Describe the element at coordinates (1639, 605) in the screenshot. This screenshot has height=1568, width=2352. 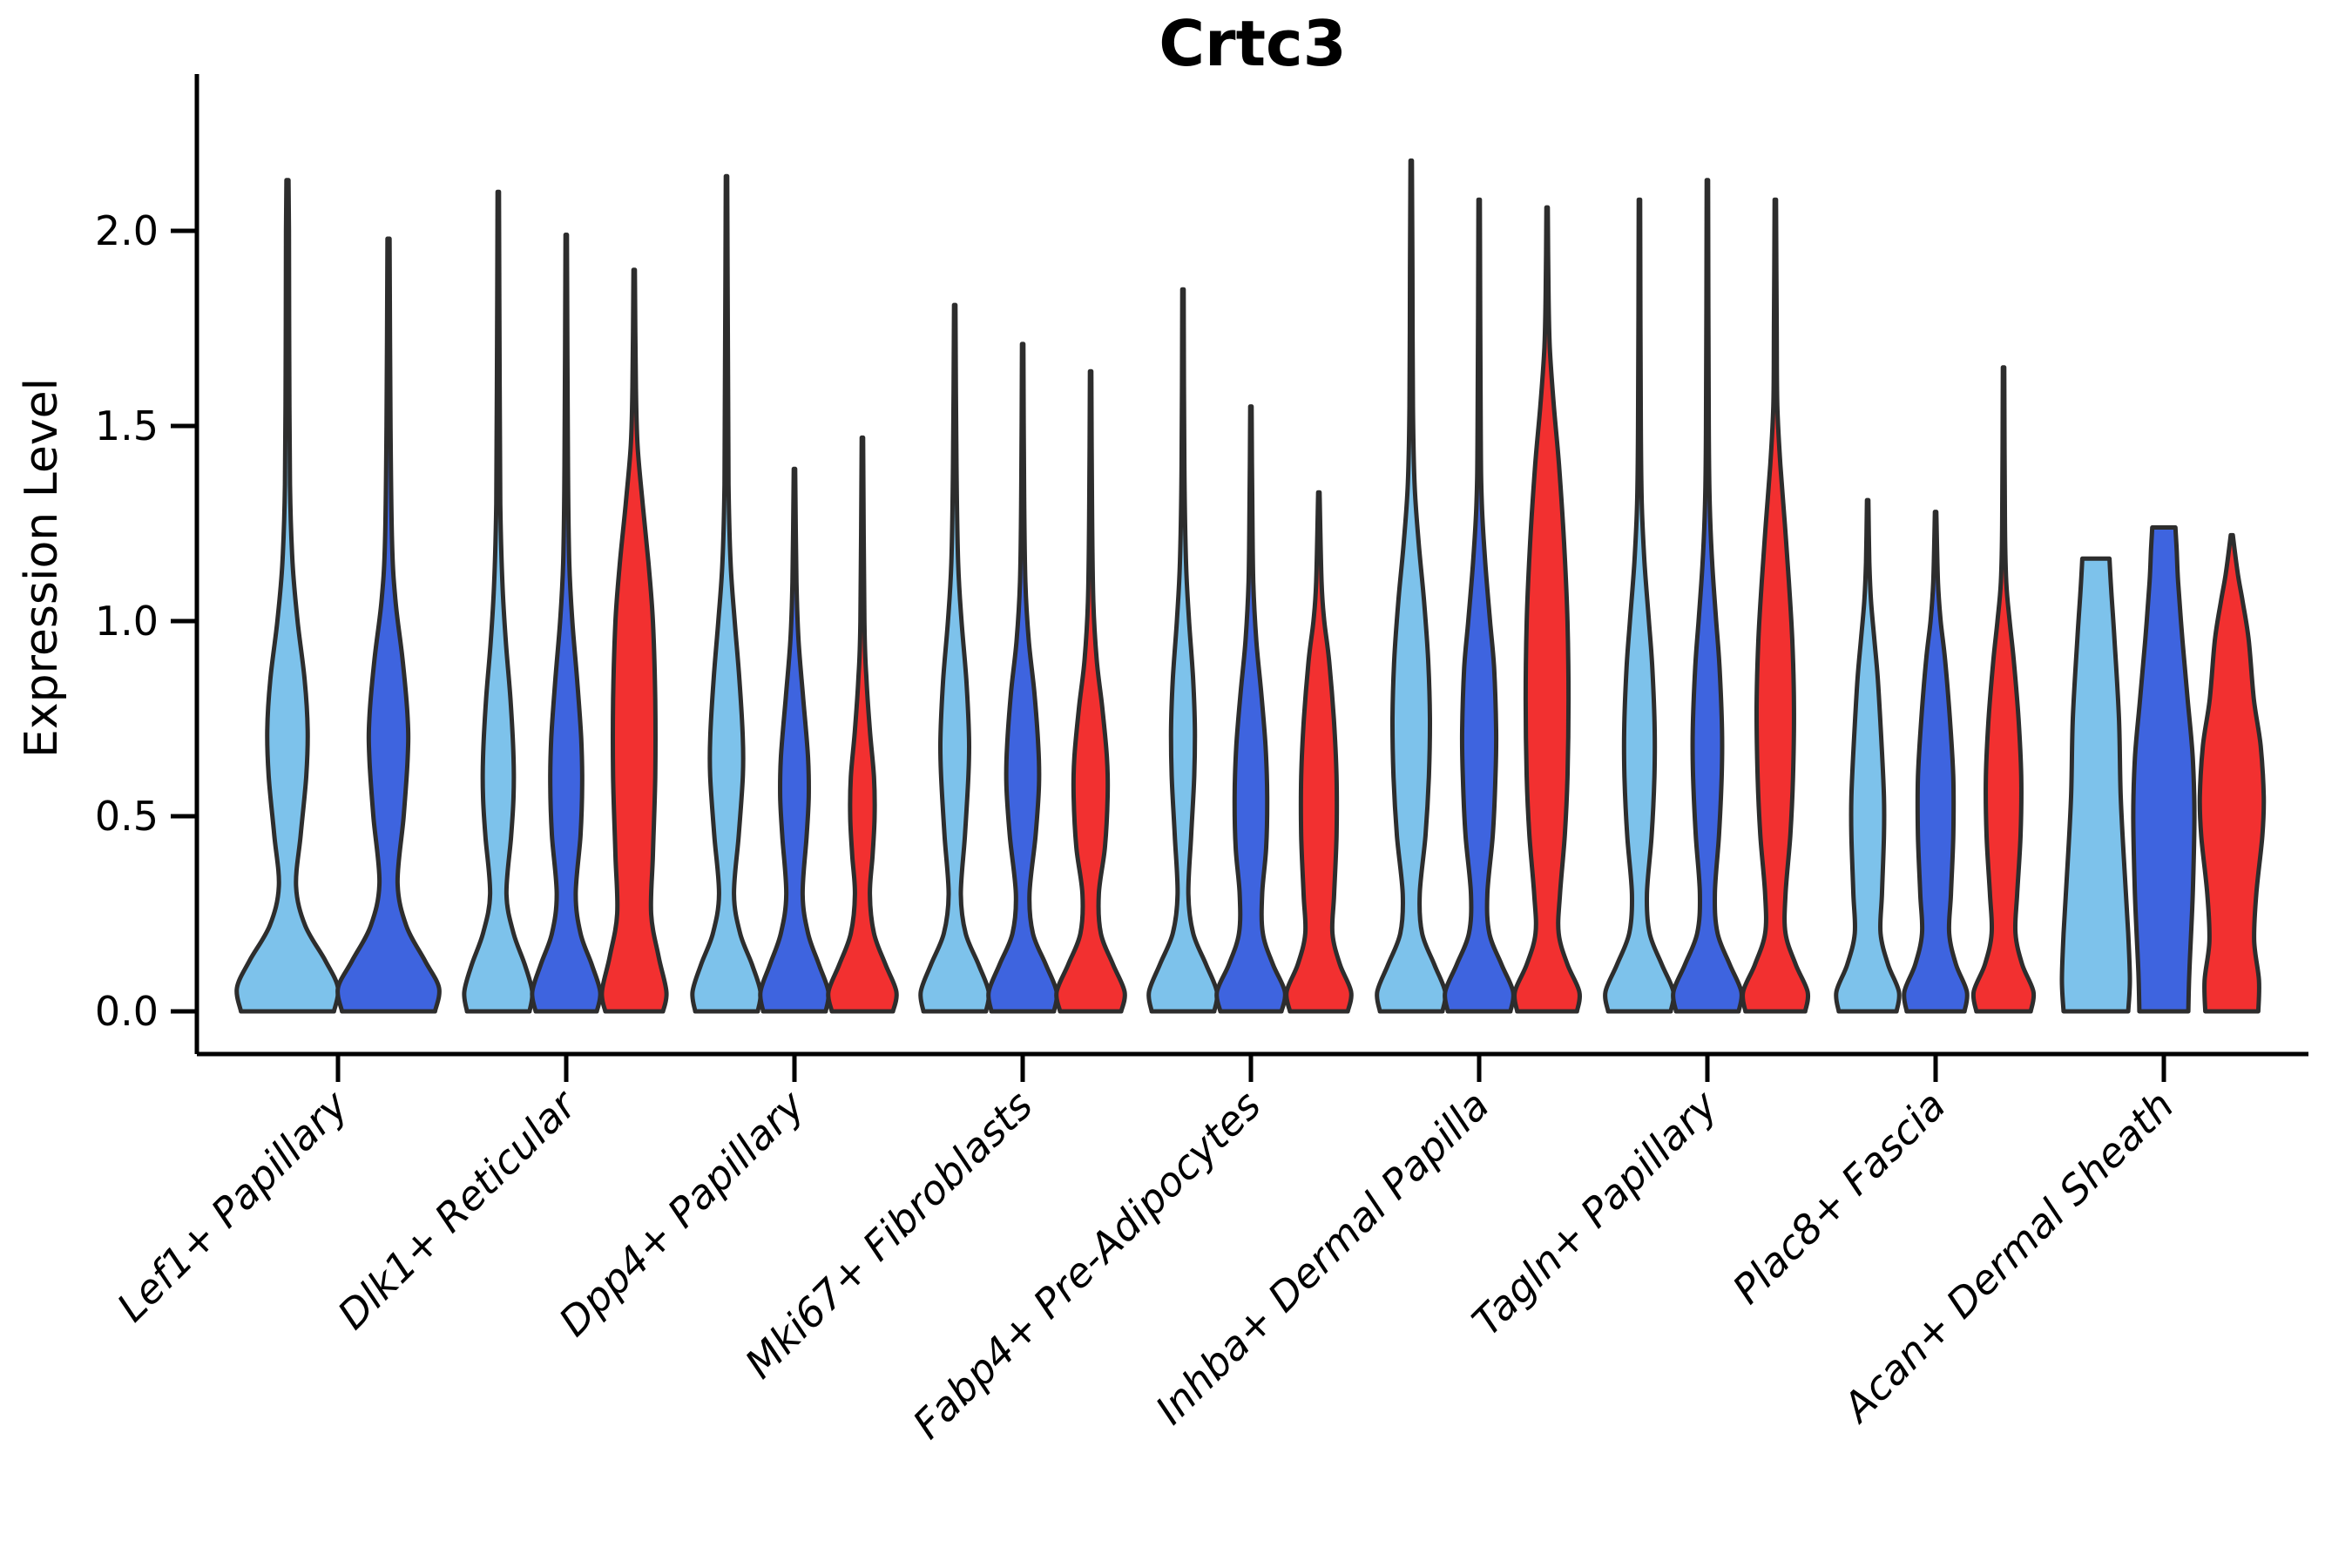
I see `violin-tagln-papillary-sky_blue` at that location.